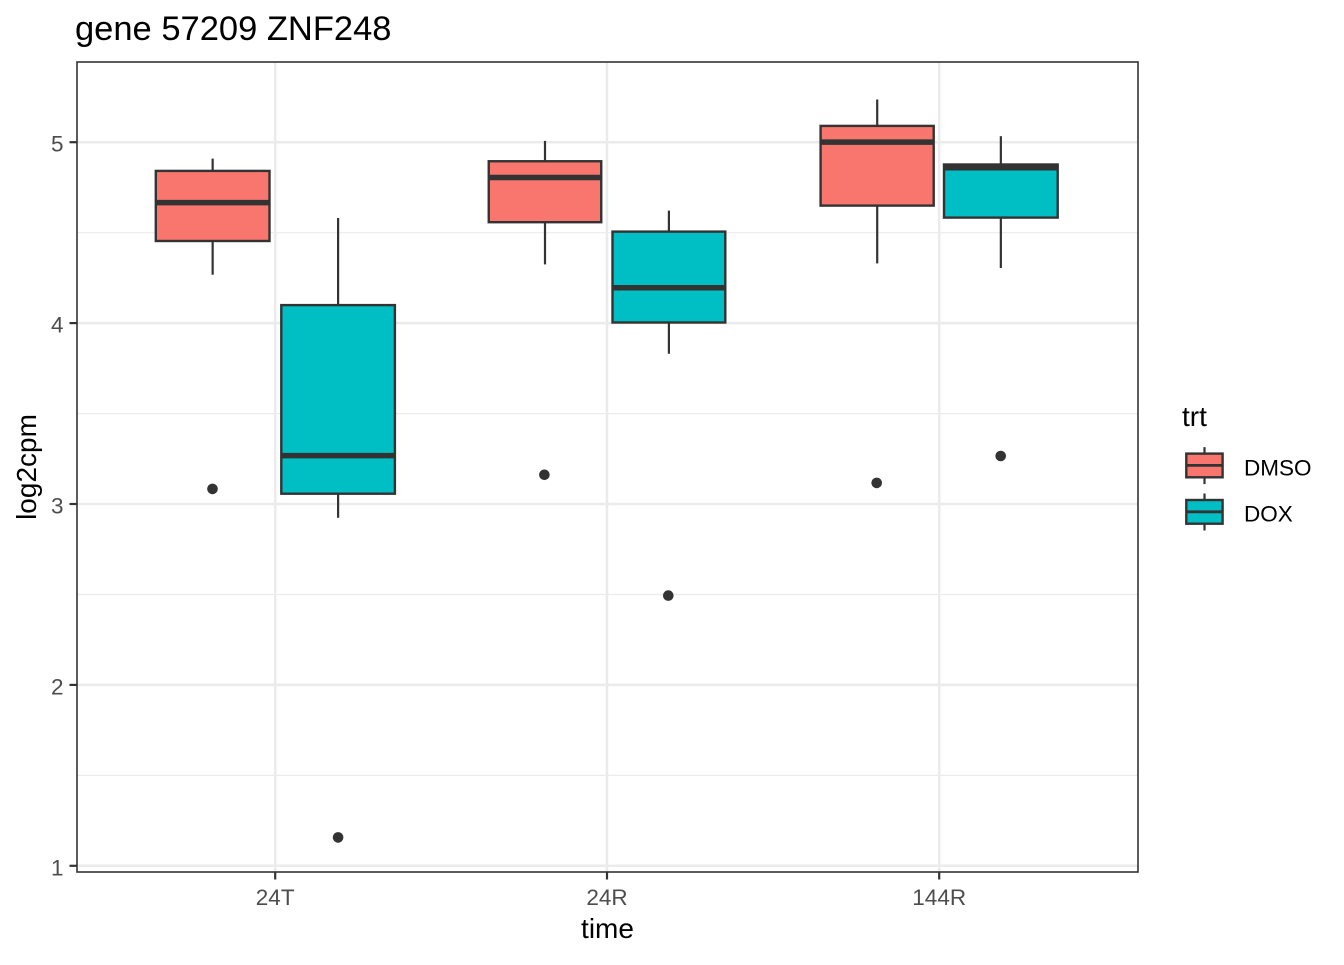 The height and width of the screenshot is (965, 1344). What do you see at coordinates (1268, 514) in the screenshot?
I see `svg-text: DOX` at bounding box center [1268, 514].